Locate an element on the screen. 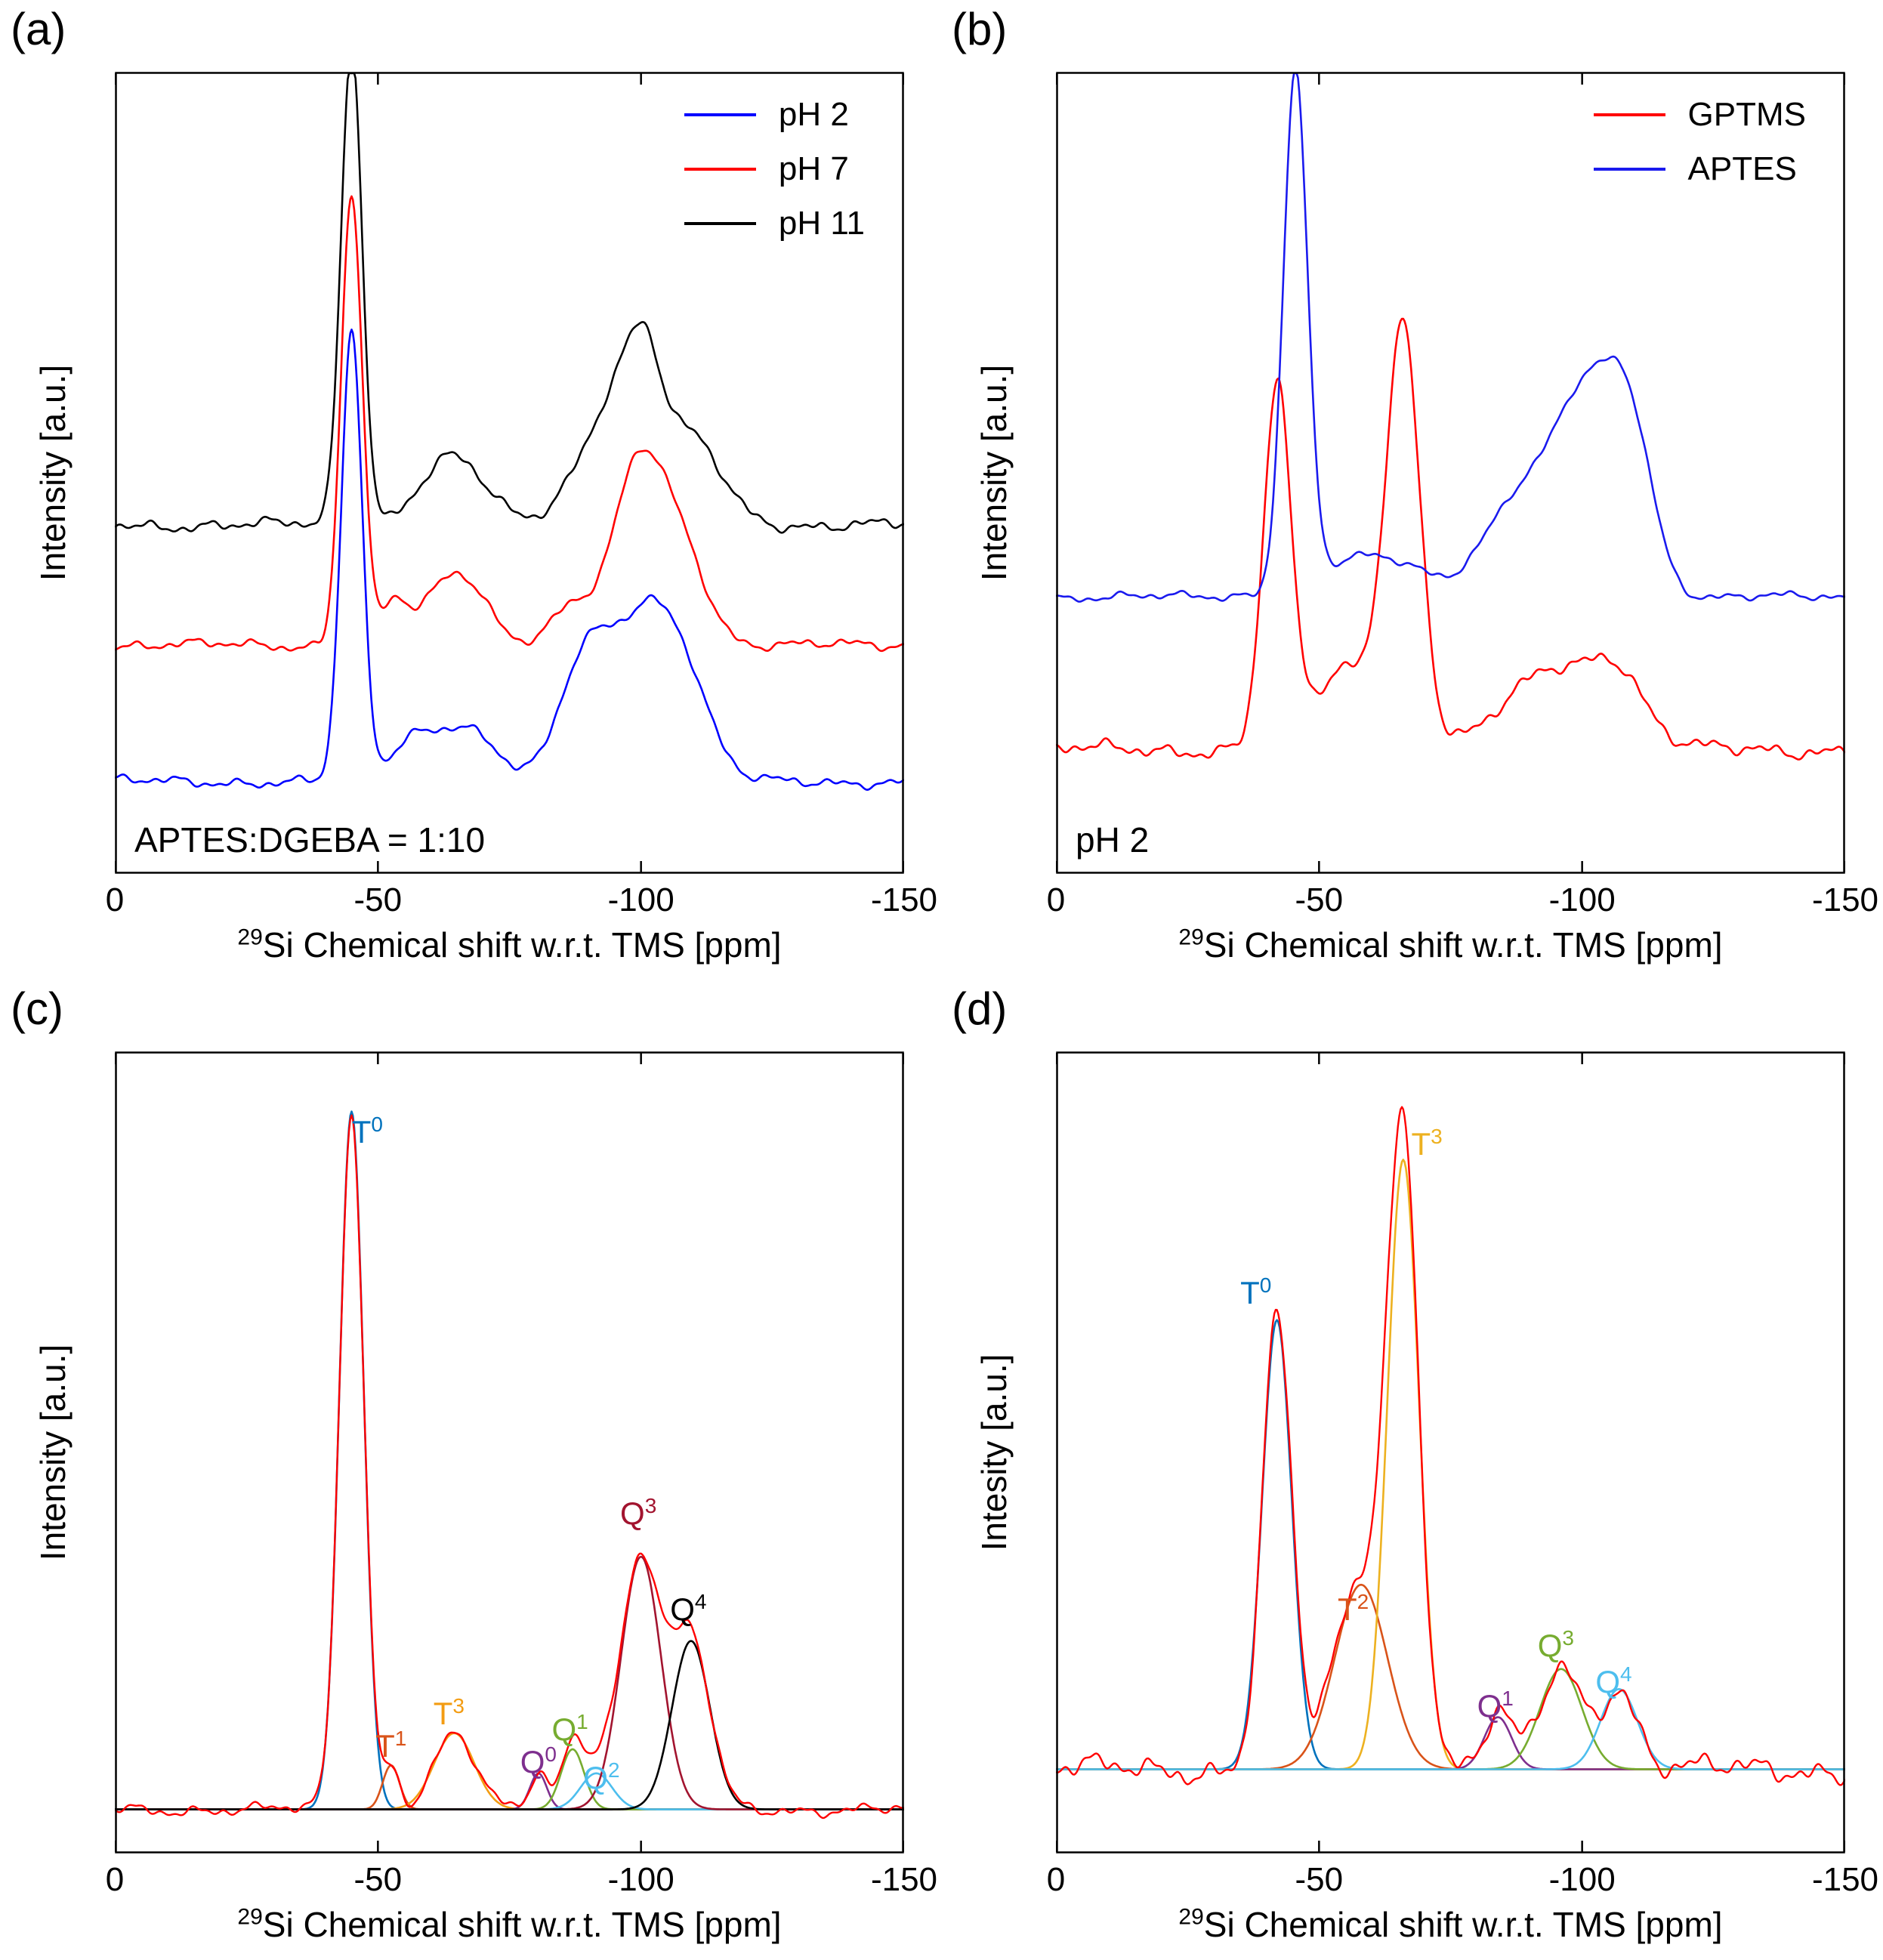 The image size is (1883, 1960). spectrum-series-experimental is located at coordinates (1451, 1446).